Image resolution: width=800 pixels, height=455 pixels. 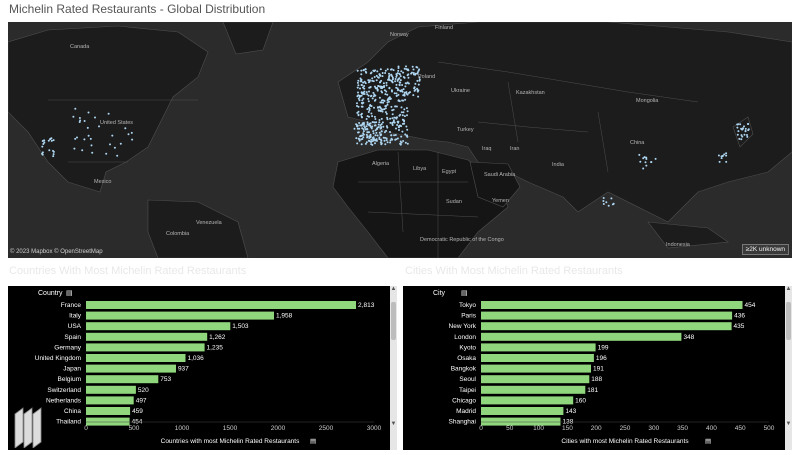 What do you see at coordinates (143, 390) in the screenshot?
I see `bar-value-label: 520` at bounding box center [143, 390].